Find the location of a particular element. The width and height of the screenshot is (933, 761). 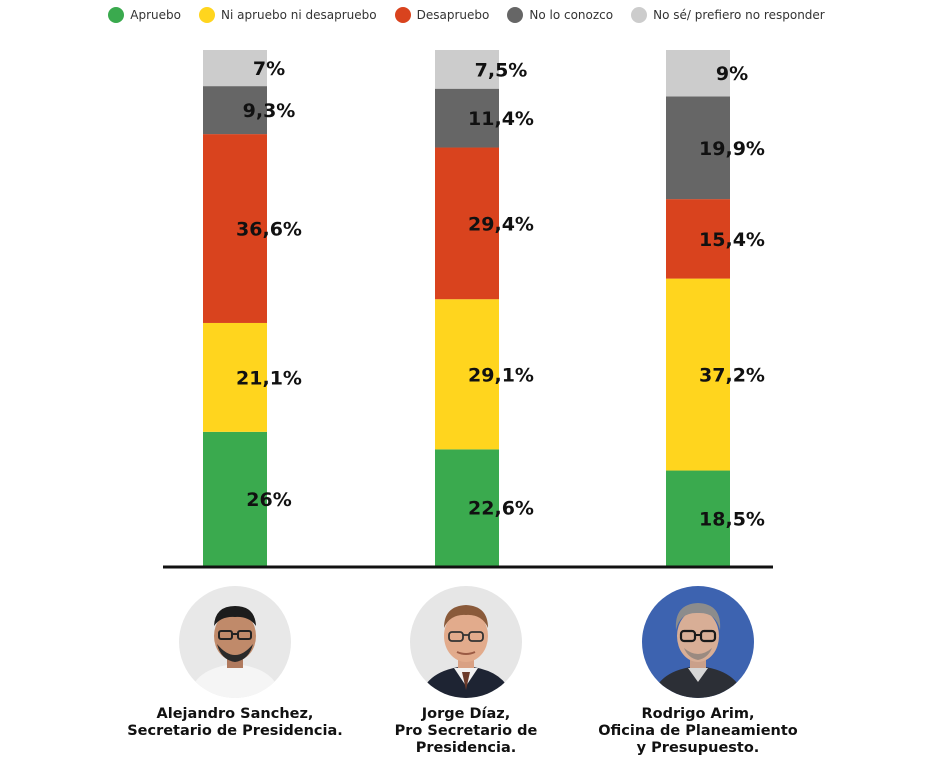

legend-label-ni-apruebo: Ni apruebo ni desapruebo is located at coordinates (298, 15).